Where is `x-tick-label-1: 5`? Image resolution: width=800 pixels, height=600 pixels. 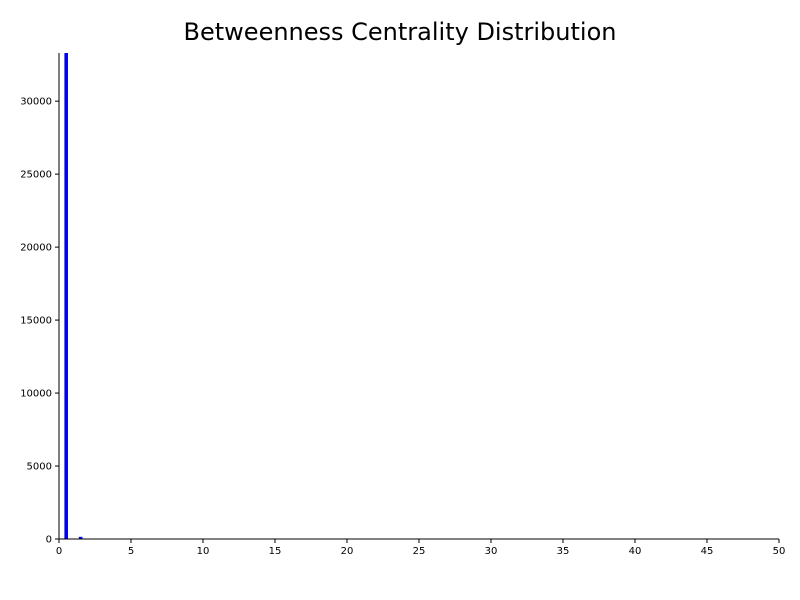 x-tick-label-1: 5 is located at coordinates (131, 551).